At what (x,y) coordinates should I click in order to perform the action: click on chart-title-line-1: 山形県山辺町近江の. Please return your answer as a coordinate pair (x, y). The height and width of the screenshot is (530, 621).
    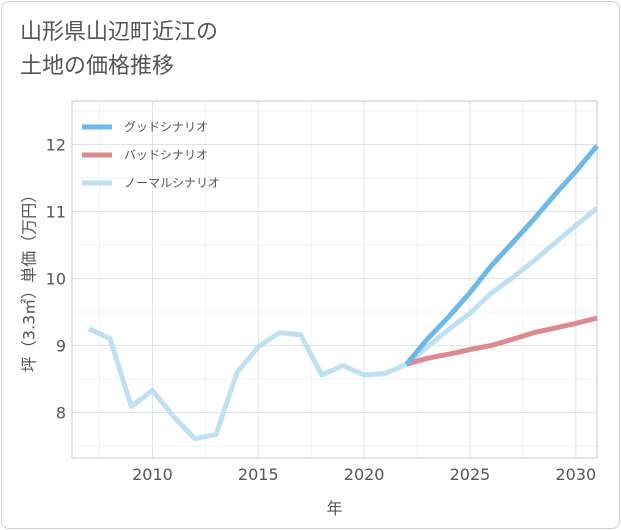
    Looking at the image, I should click on (119, 32).